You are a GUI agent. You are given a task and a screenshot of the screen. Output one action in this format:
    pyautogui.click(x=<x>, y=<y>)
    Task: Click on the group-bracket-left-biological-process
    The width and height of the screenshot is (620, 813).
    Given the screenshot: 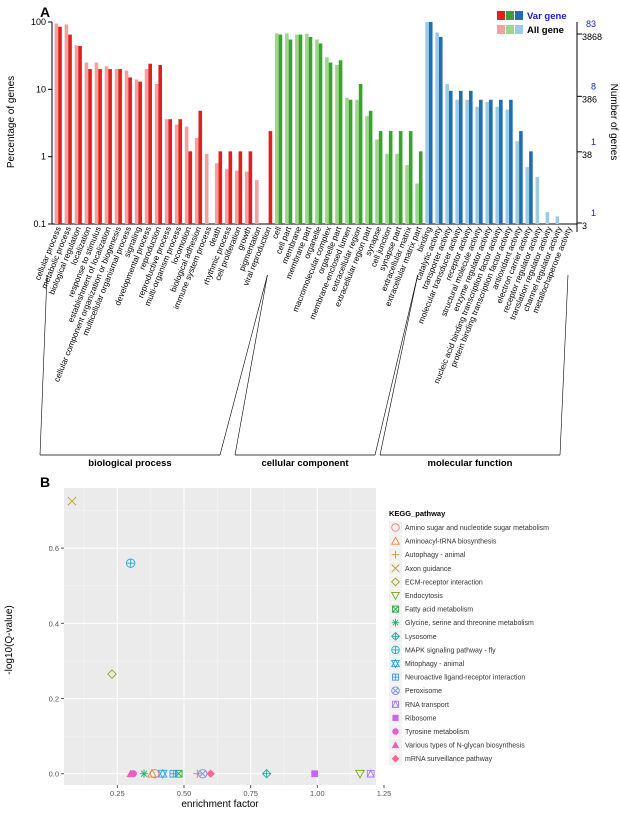 What is the action you would take?
    pyautogui.click(x=43, y=365)
    